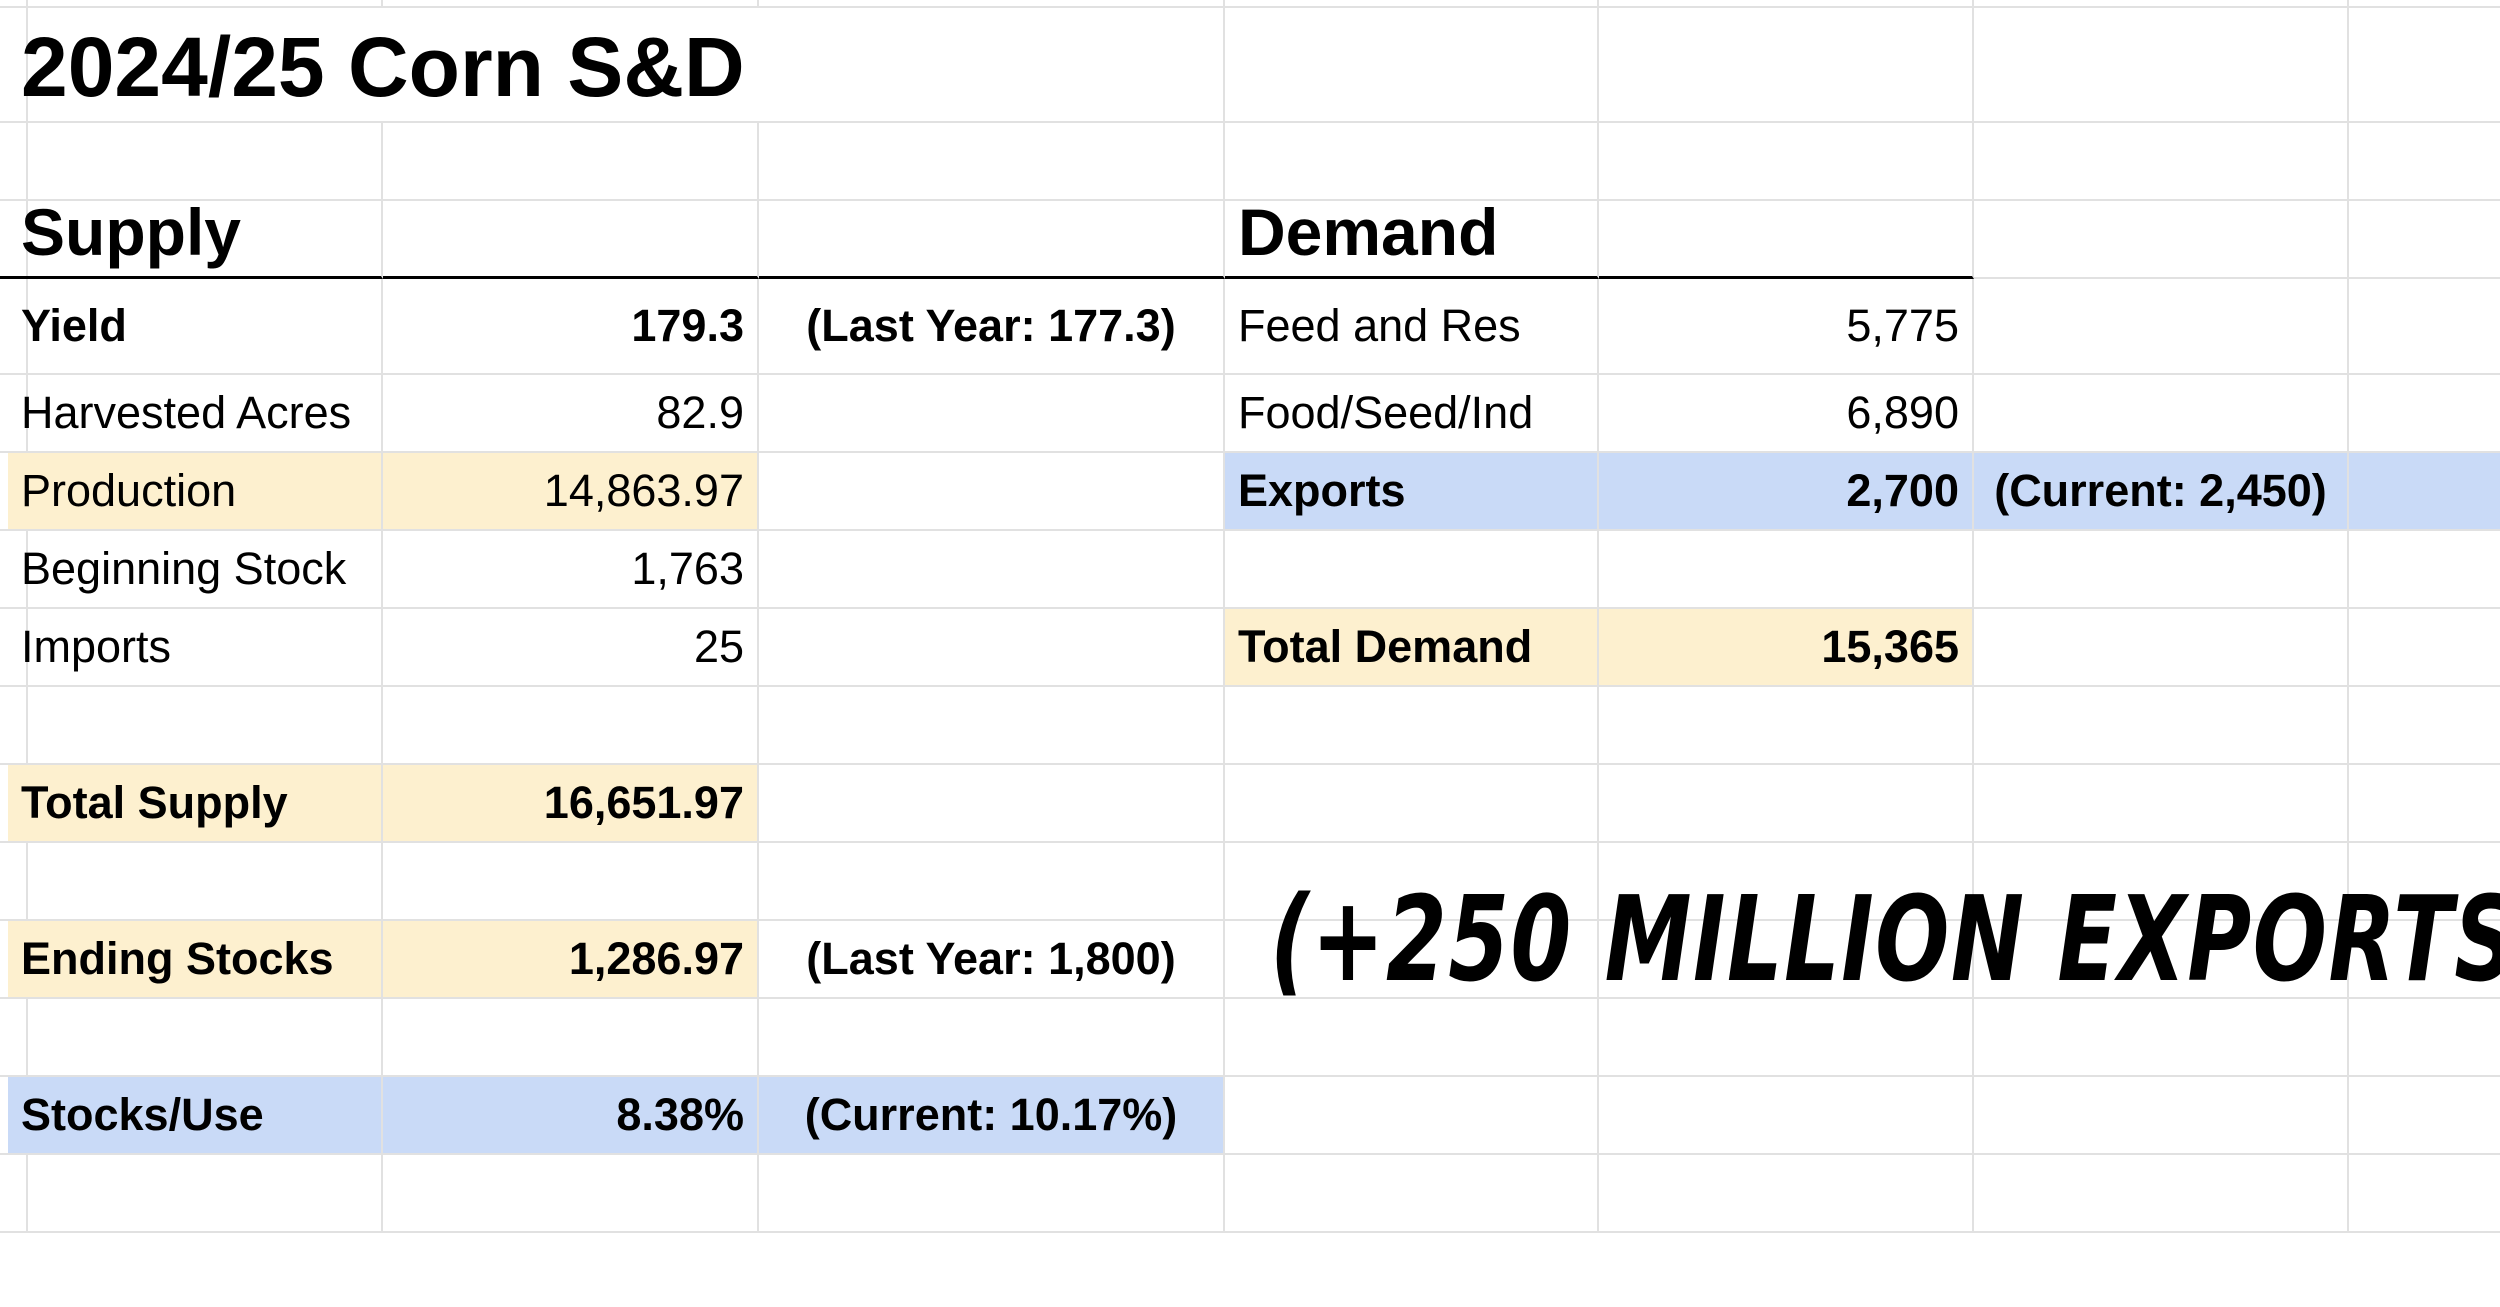  I want to click on production-value-cell: 14,863.97, so click(571, 492).